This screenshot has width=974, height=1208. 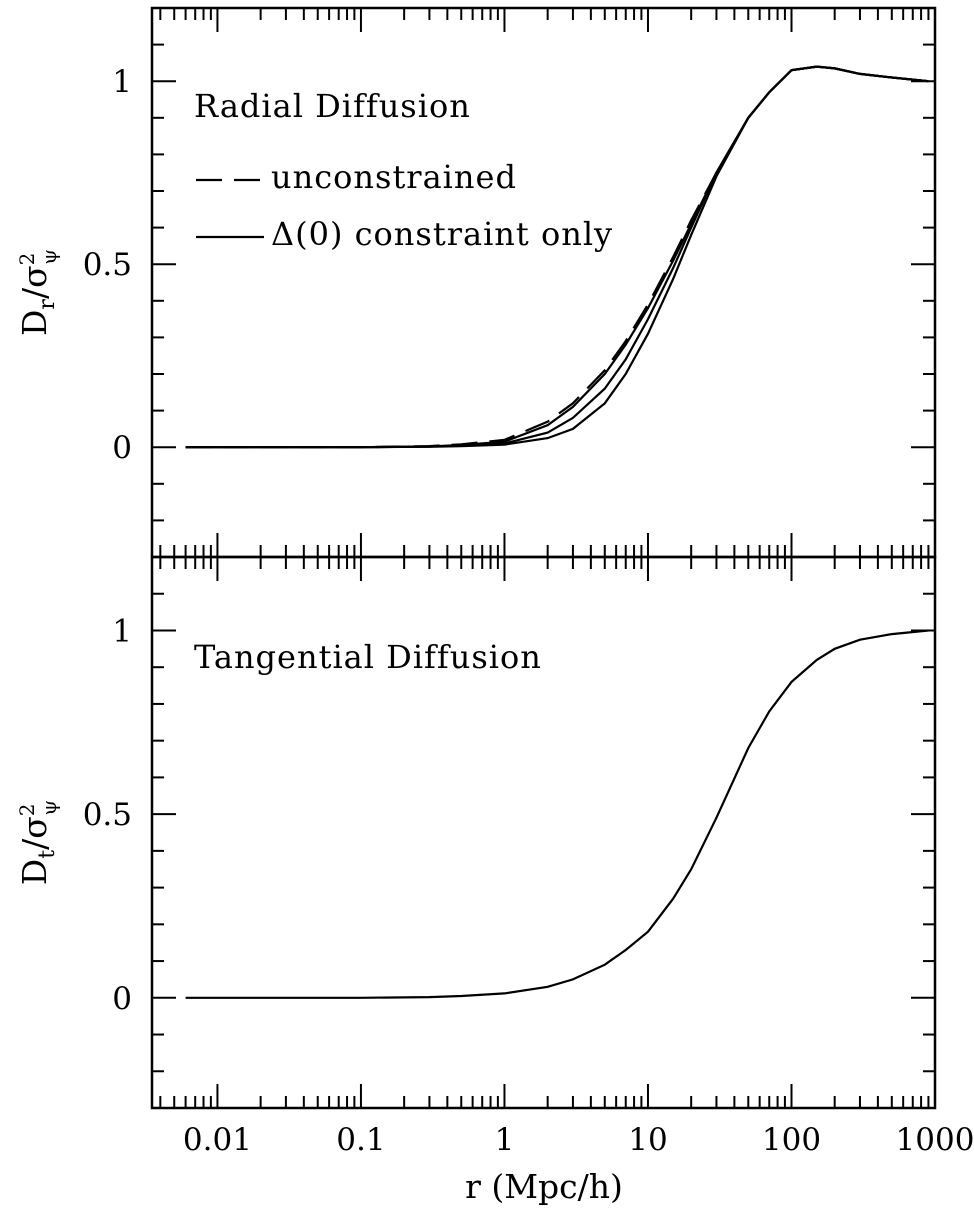 I want to click on legend-label: Δ(0) constraint only, so click(x=442, y=234).